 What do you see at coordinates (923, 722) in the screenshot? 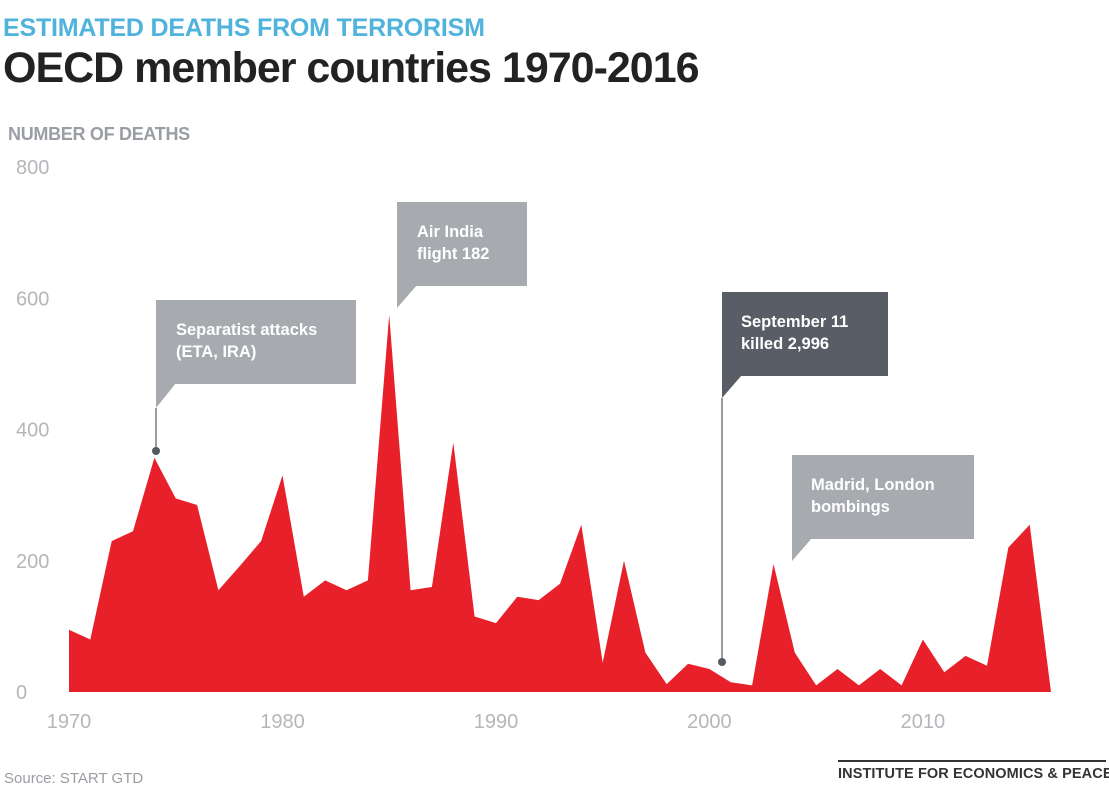
I see `x-tick-label: 2010` at bounding box center [923, 722].